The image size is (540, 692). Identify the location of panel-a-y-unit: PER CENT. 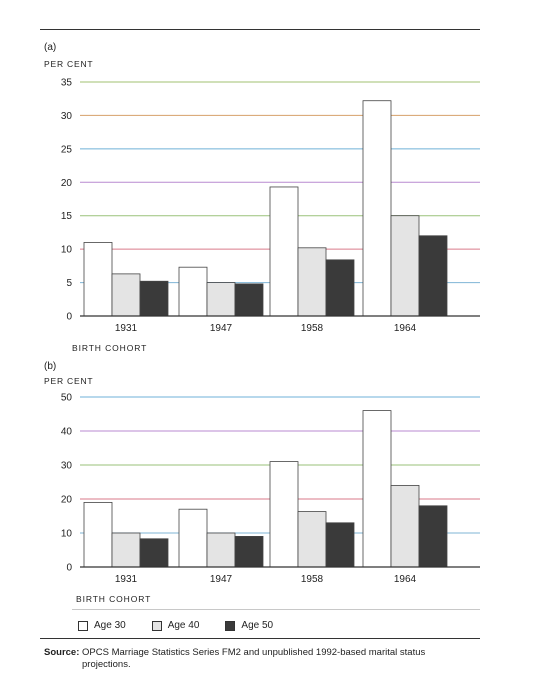
(69, 64).